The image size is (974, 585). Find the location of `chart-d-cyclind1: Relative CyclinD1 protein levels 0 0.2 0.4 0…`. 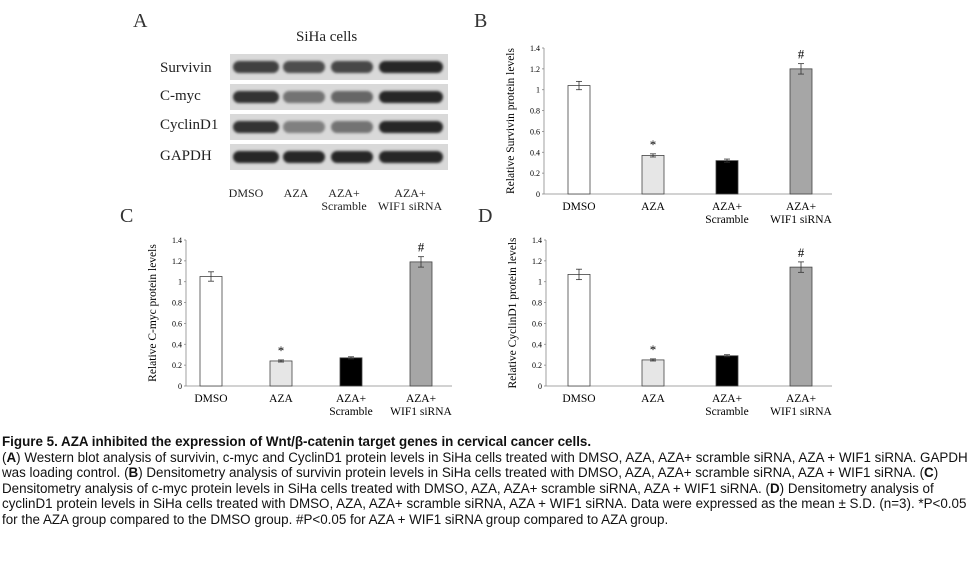

chart-d-cyclind1: Relative CyclinD1 protein levels 0 0.2 0.4 0… is located at coordinates (670, 327).